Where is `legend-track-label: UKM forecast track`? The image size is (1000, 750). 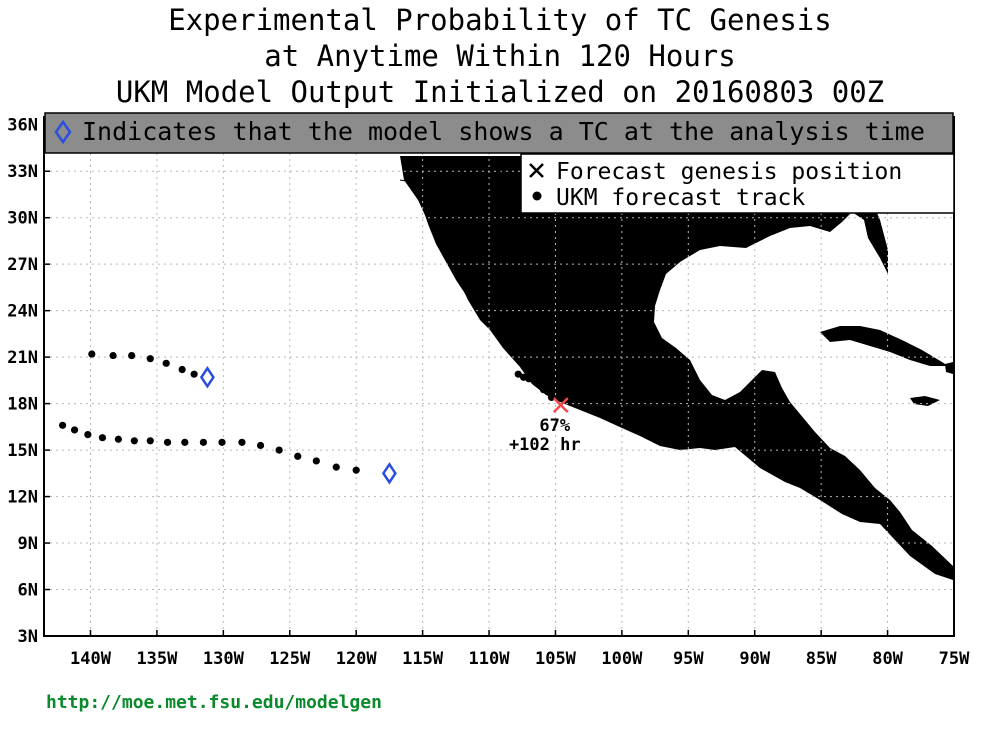 legend-track-label: UKM forecast track is located at coordinates (680, 198).